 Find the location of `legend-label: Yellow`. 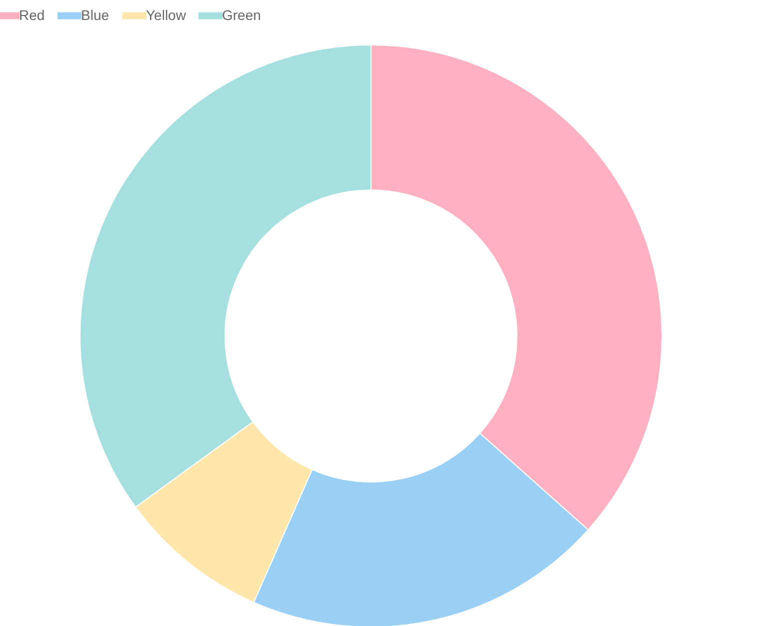

legend-label: Yellow is located at coordinates (166, 14).